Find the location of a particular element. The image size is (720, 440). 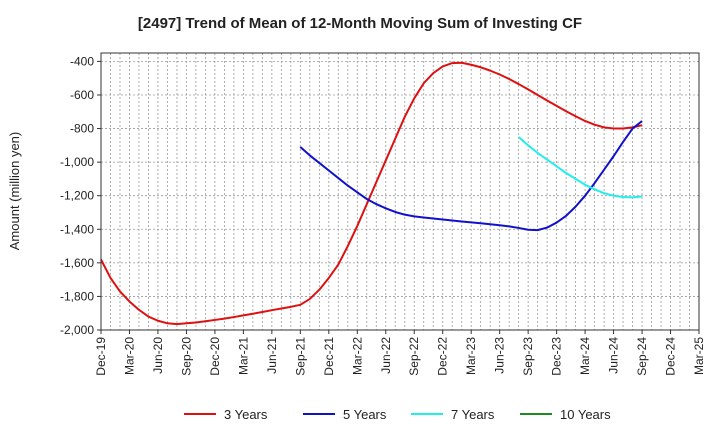

x-tick-label: Mar-21 is located at coordinates (243, 356).